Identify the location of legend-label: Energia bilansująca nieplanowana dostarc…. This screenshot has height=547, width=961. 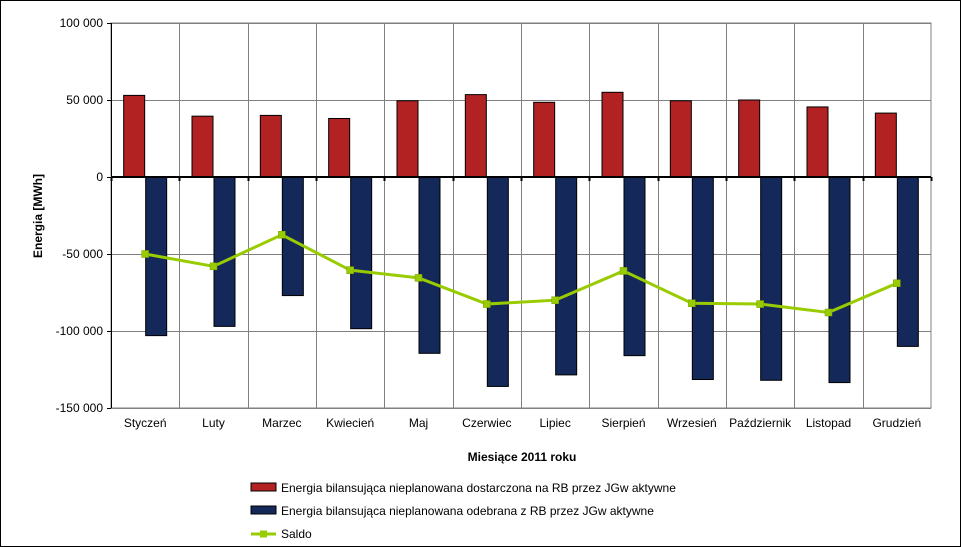
(478, 488).